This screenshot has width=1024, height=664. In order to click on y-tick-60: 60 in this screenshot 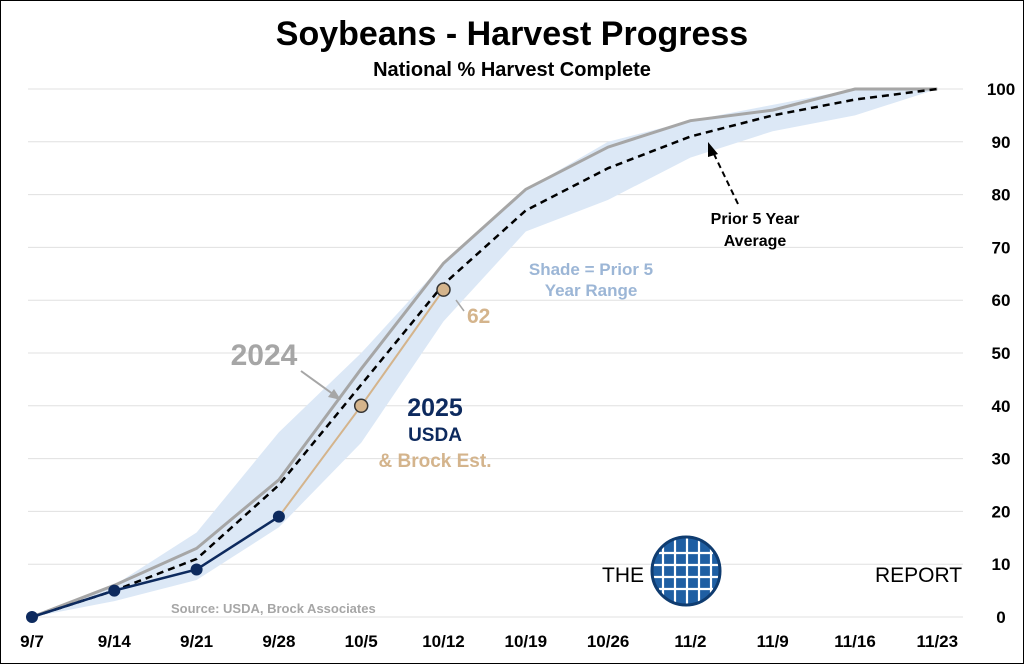, I will do `click(1001, 300)`.